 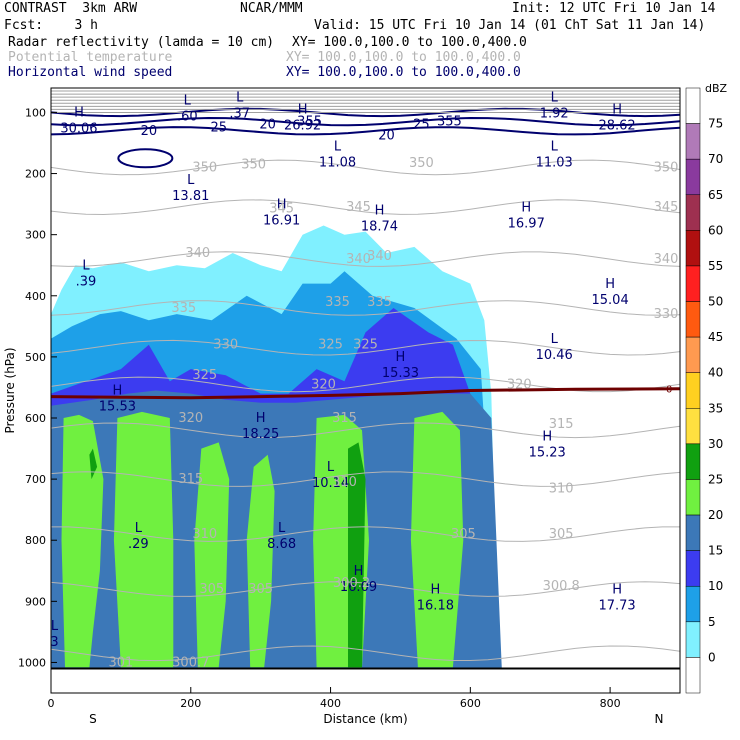 I want to click on colorbar-level-label: 5, so click(x=712, y=622).